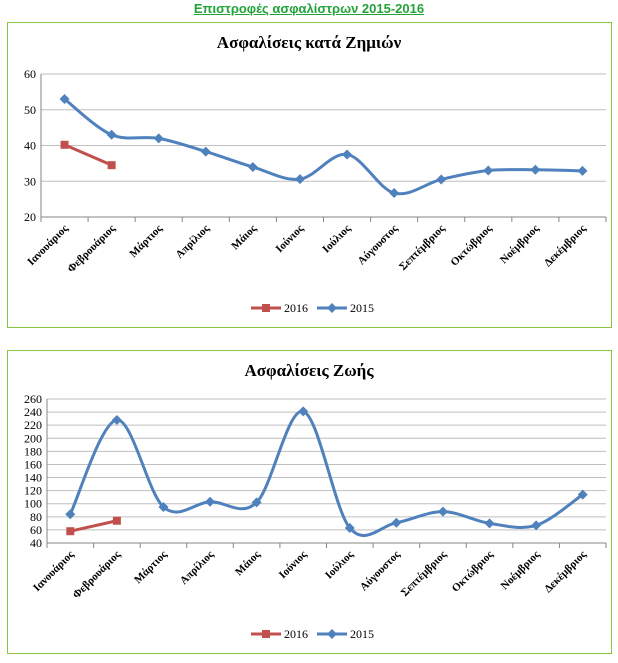 Image resolution: width=618 pixels, height=663 pixels. I want to click on y-tick-label: 20, so click(30, 217).